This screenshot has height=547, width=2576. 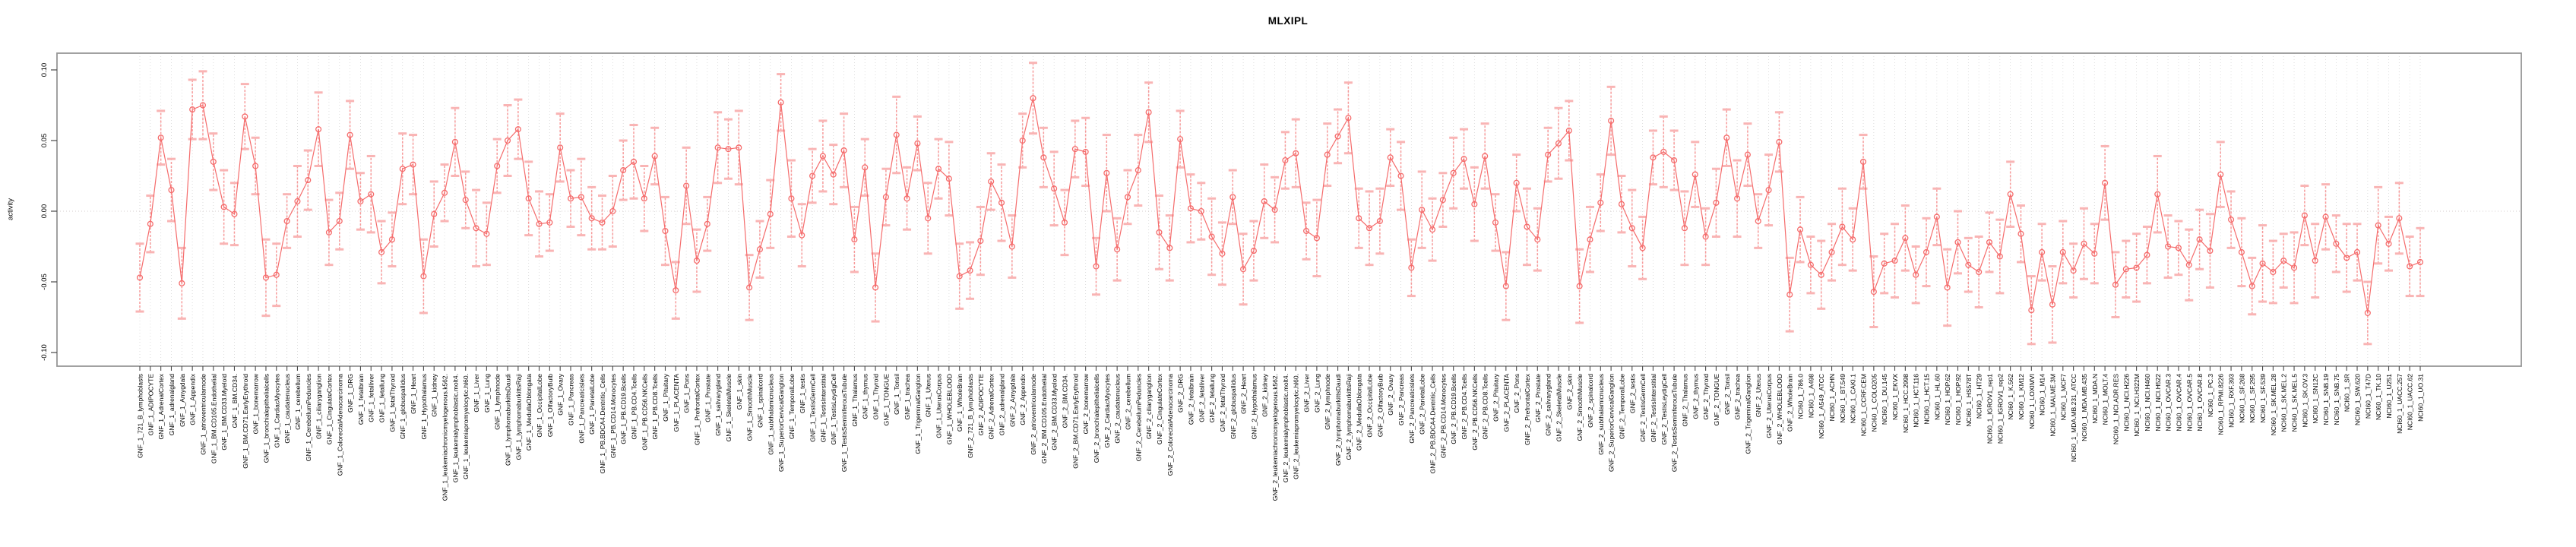 What do you see at coordinates (1044, 418) in the screenshot?
I see `x-tick-label: GNF_2_BM.CD105.Endothelial` at bounding box center [1044, 418].